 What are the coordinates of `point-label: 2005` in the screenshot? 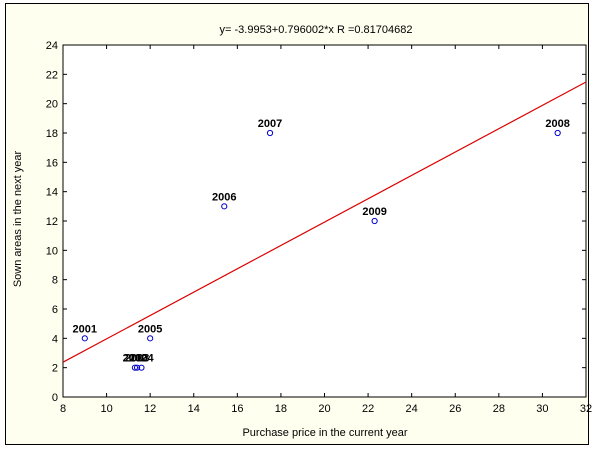 It's located at (150, 329).